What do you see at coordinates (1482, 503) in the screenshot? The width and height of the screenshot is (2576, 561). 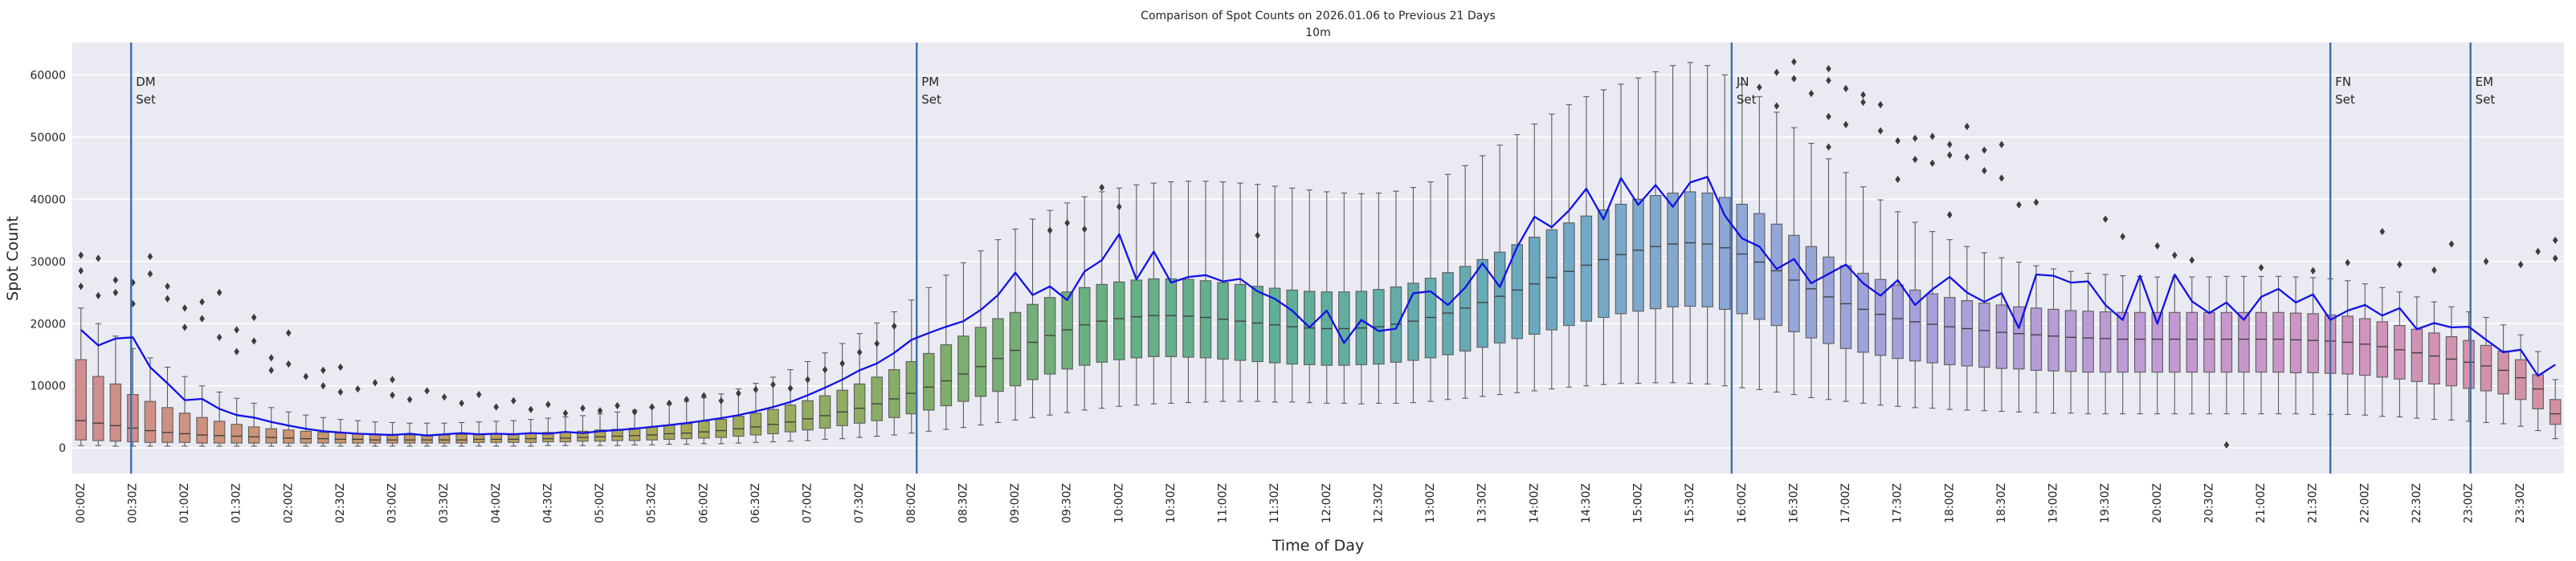 I see `x-tick-label: 13:30Z` at bounding box center [1482, 503].